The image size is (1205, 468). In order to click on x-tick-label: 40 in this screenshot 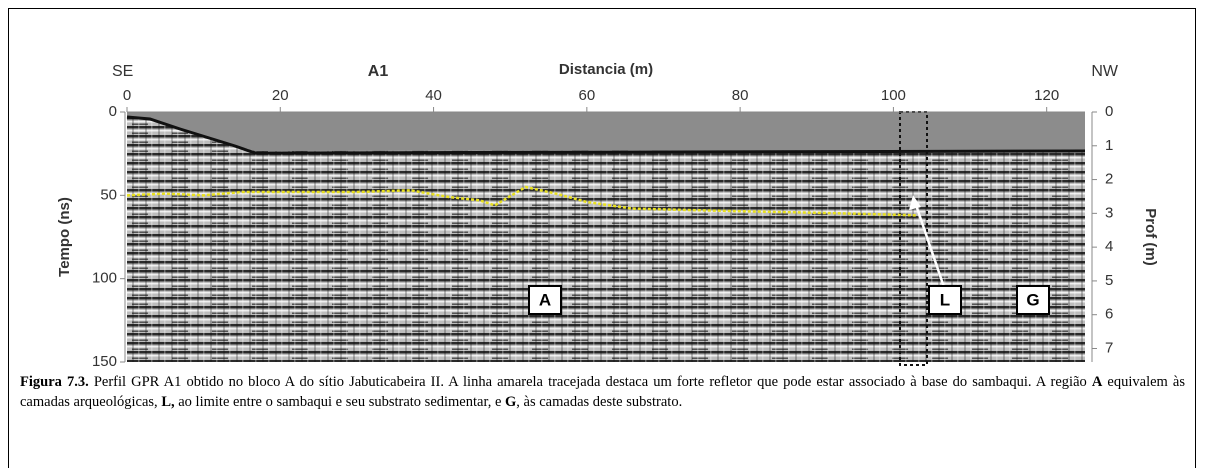, I will do `click(433, 95)`.